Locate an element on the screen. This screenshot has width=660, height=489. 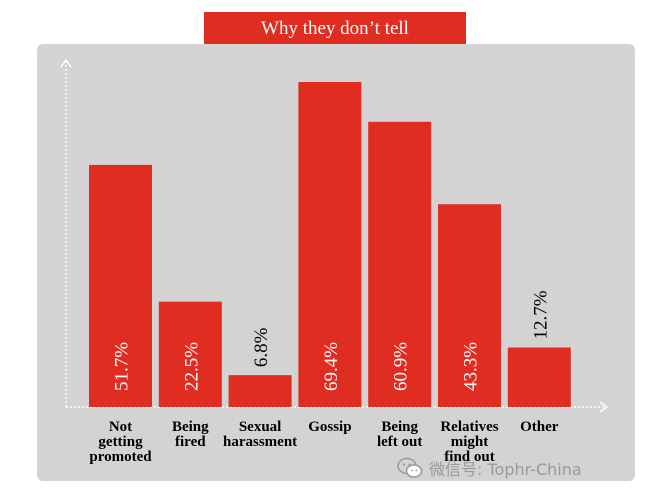
chart-title: Why they don’t tell is located at coordinates (335, 28).